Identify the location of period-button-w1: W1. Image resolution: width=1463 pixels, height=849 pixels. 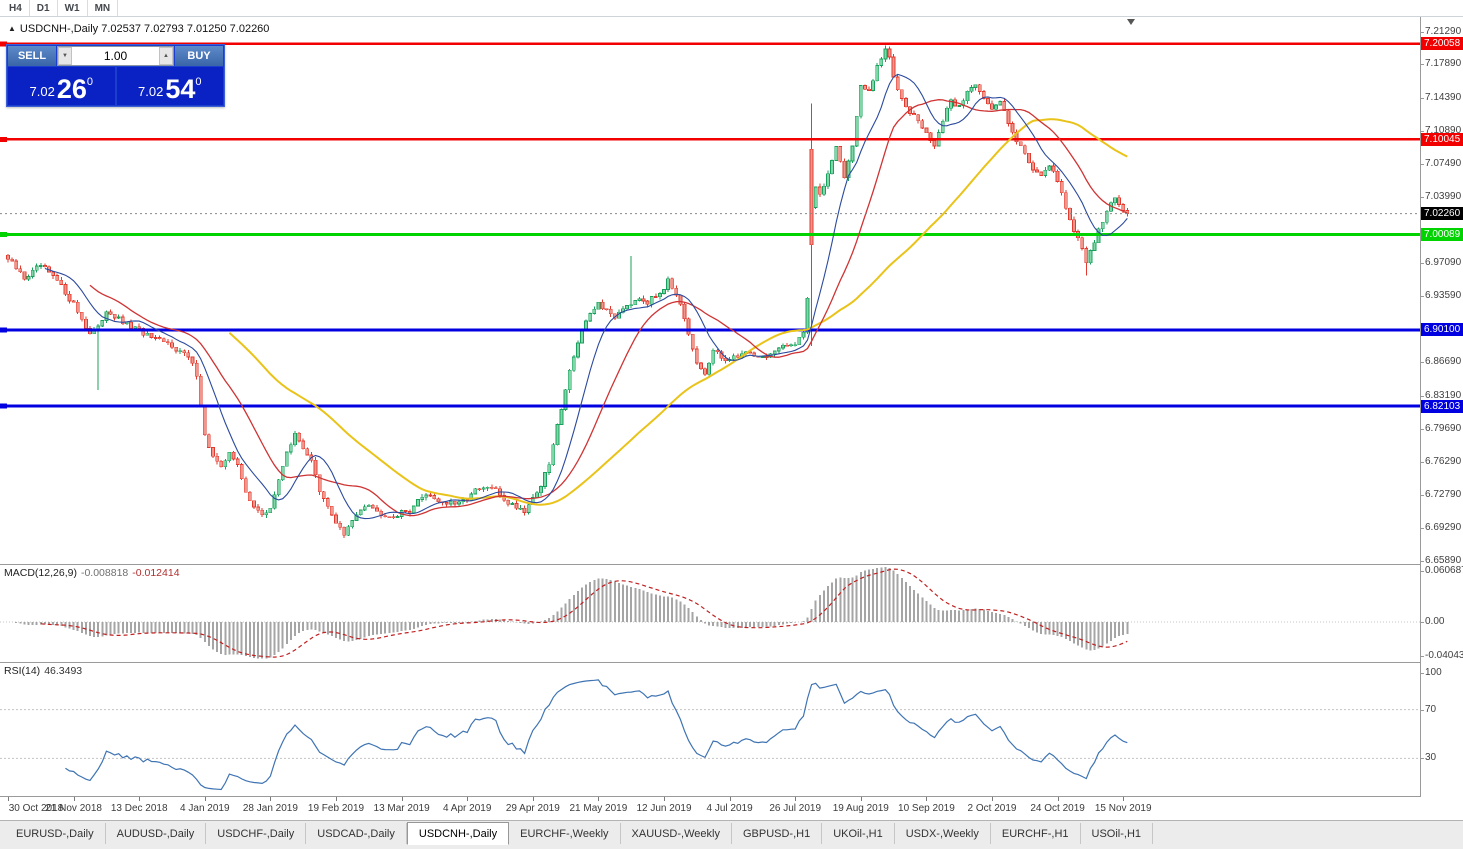
(72, 8).